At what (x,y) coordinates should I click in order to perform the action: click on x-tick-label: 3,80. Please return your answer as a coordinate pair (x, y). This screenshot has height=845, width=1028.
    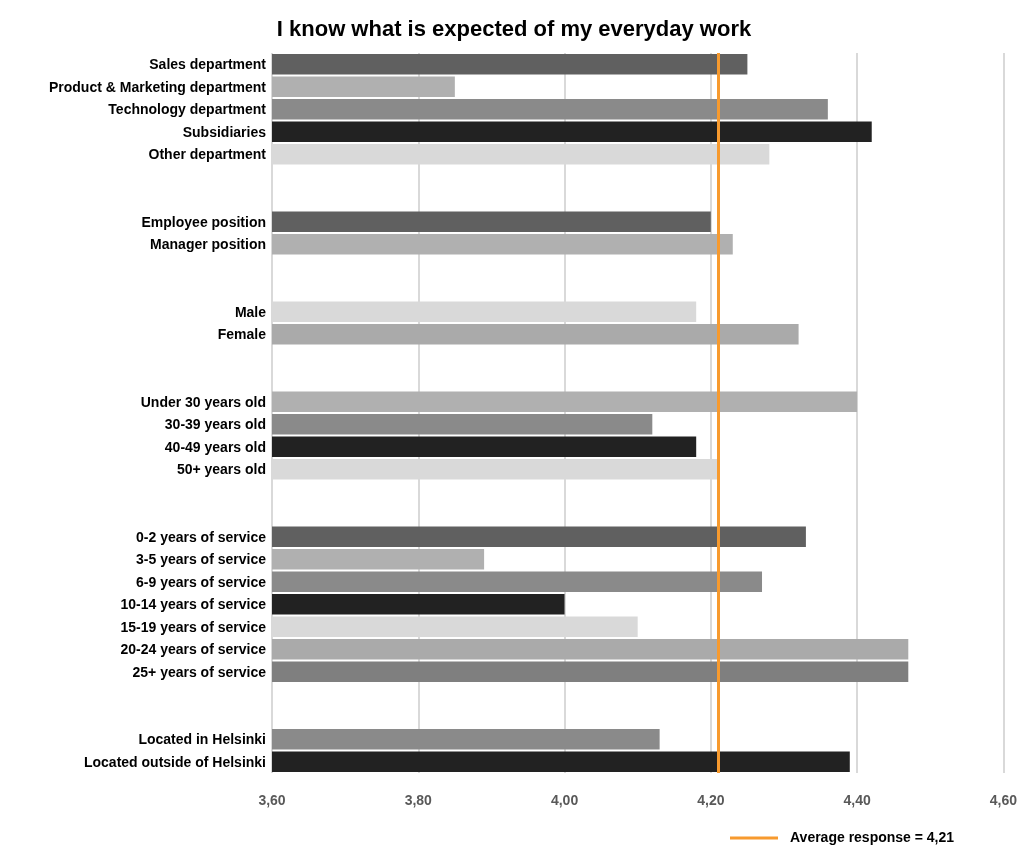
    Looking at the image, I should click on (418, 800).